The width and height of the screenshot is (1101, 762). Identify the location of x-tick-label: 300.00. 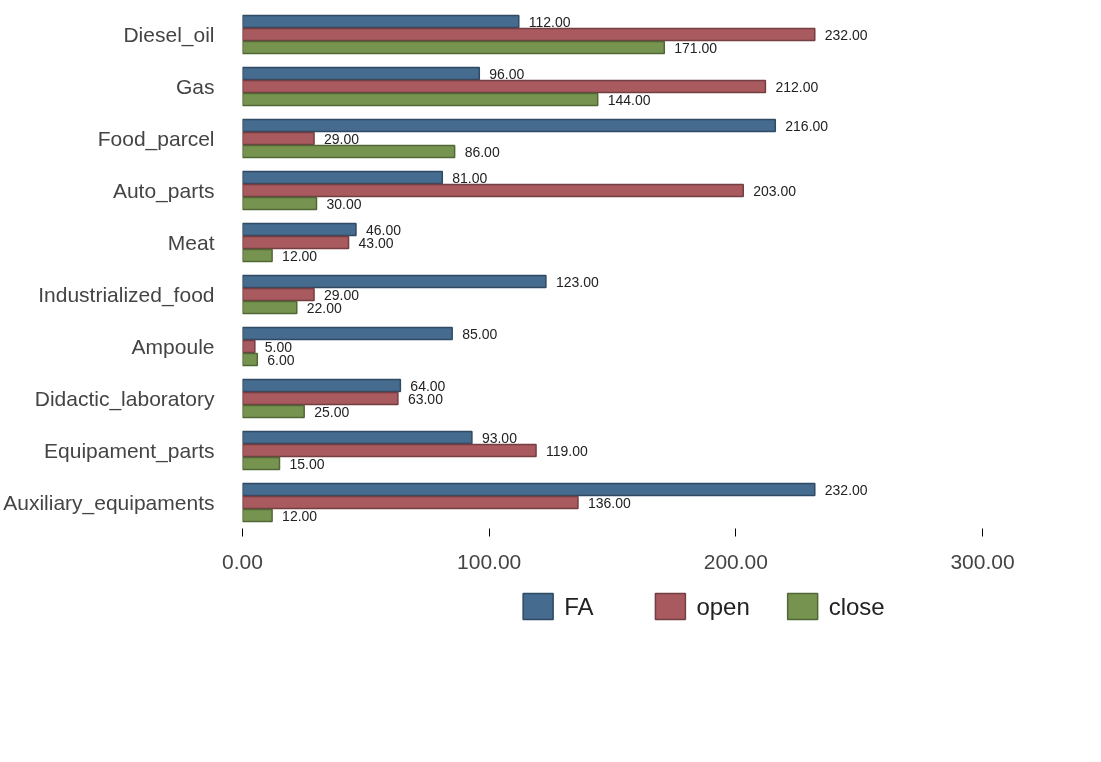
(982, 561).